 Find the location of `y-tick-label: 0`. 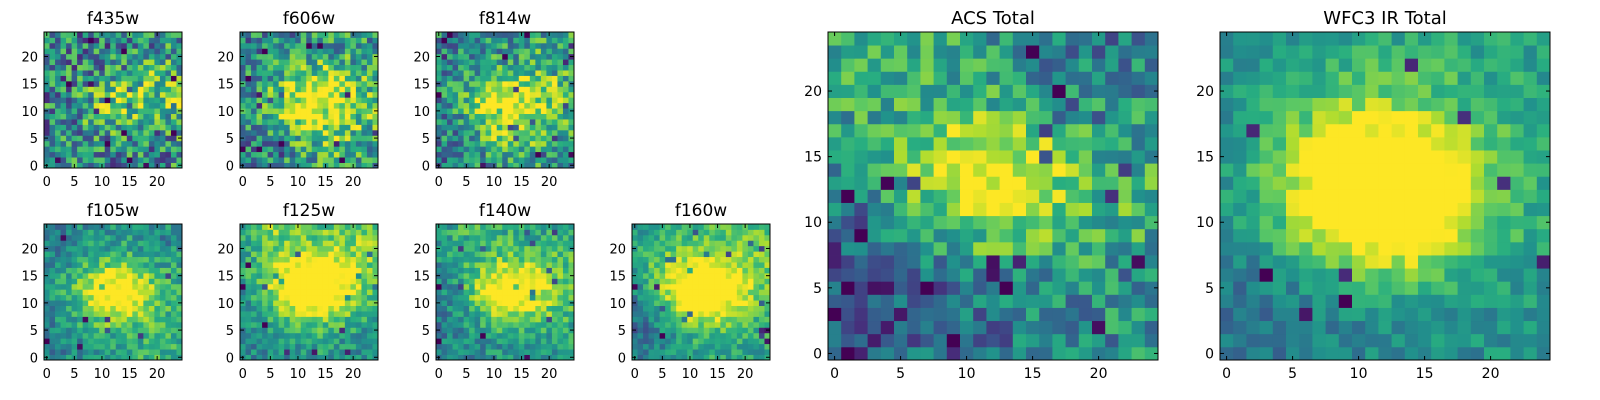

y-tick-label: 0 is located at coordinates (426, 166).